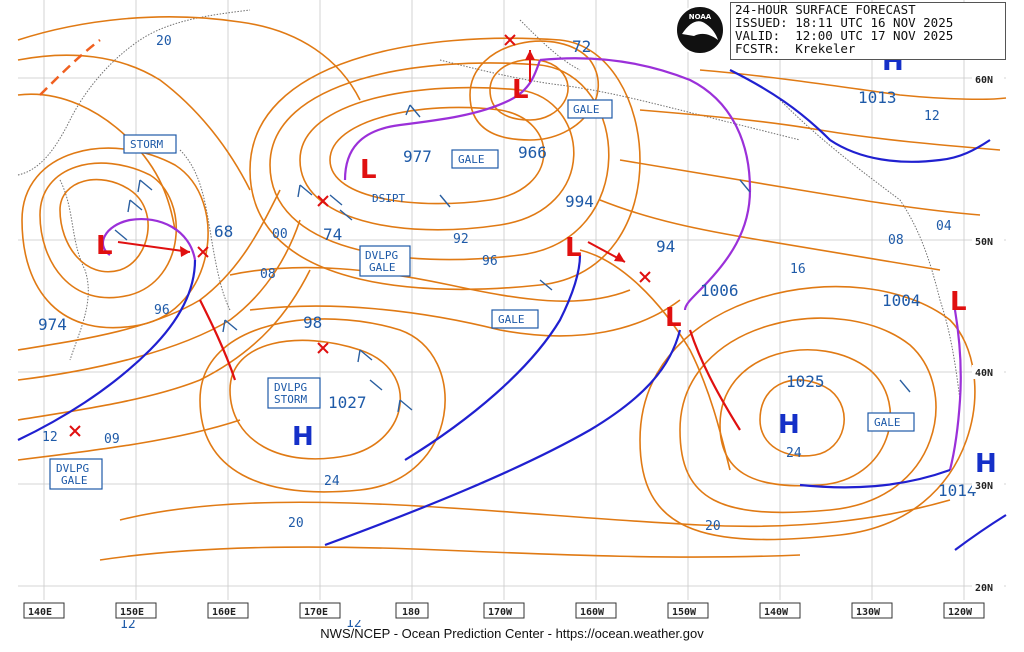  Describe the element at coordinates (958, 302) in the screenshot. I see `low-L-coast: L` at that location.